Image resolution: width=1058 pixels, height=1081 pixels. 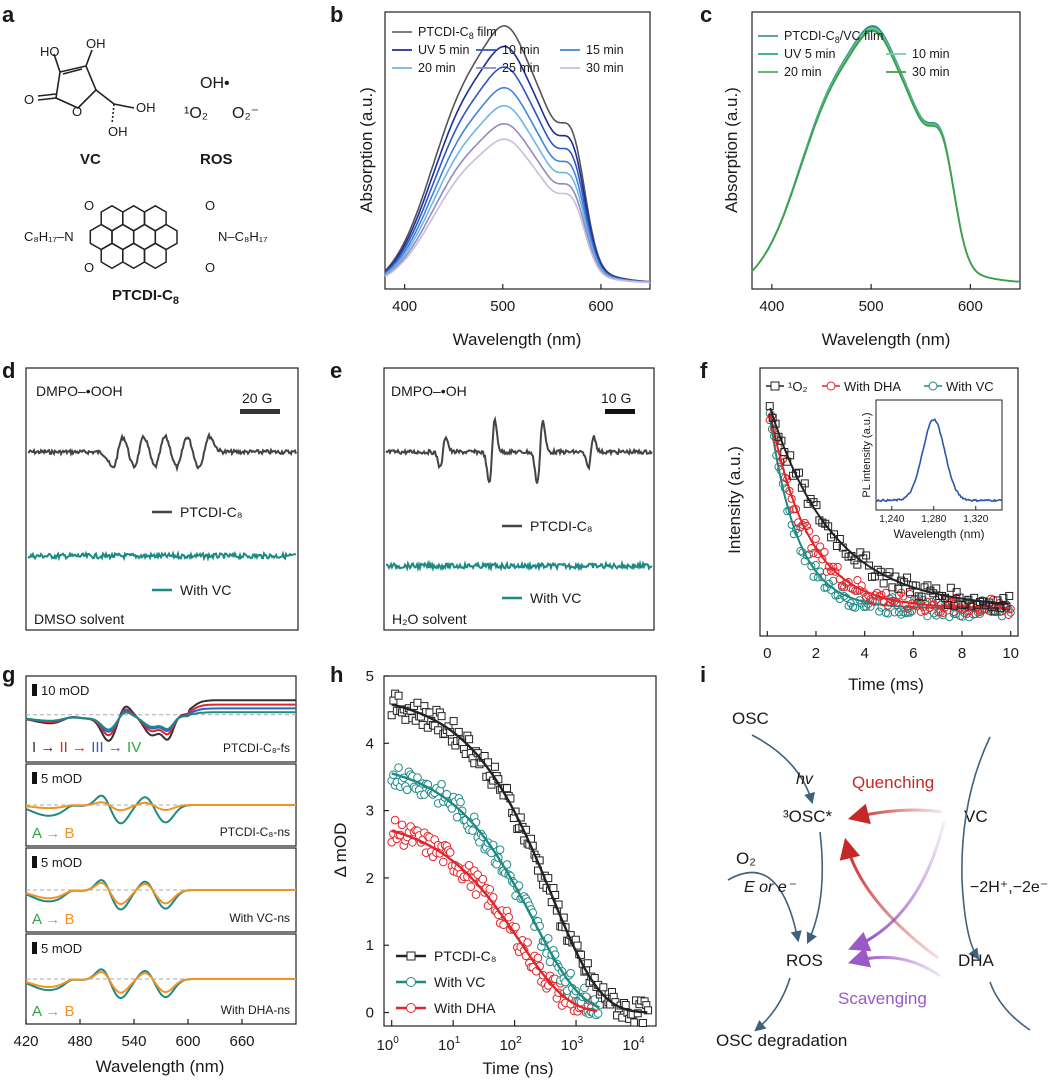 I want to click on ptcdi-o-label: O, so click(x=210, y=267).